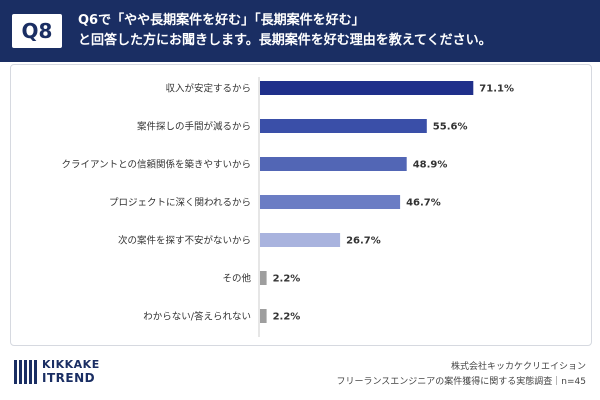  What do you see at coordinates (194, 127) in the screenshot?
I see `category-label: 案件探しの手間が減るから` at bounding box center [194, 127].